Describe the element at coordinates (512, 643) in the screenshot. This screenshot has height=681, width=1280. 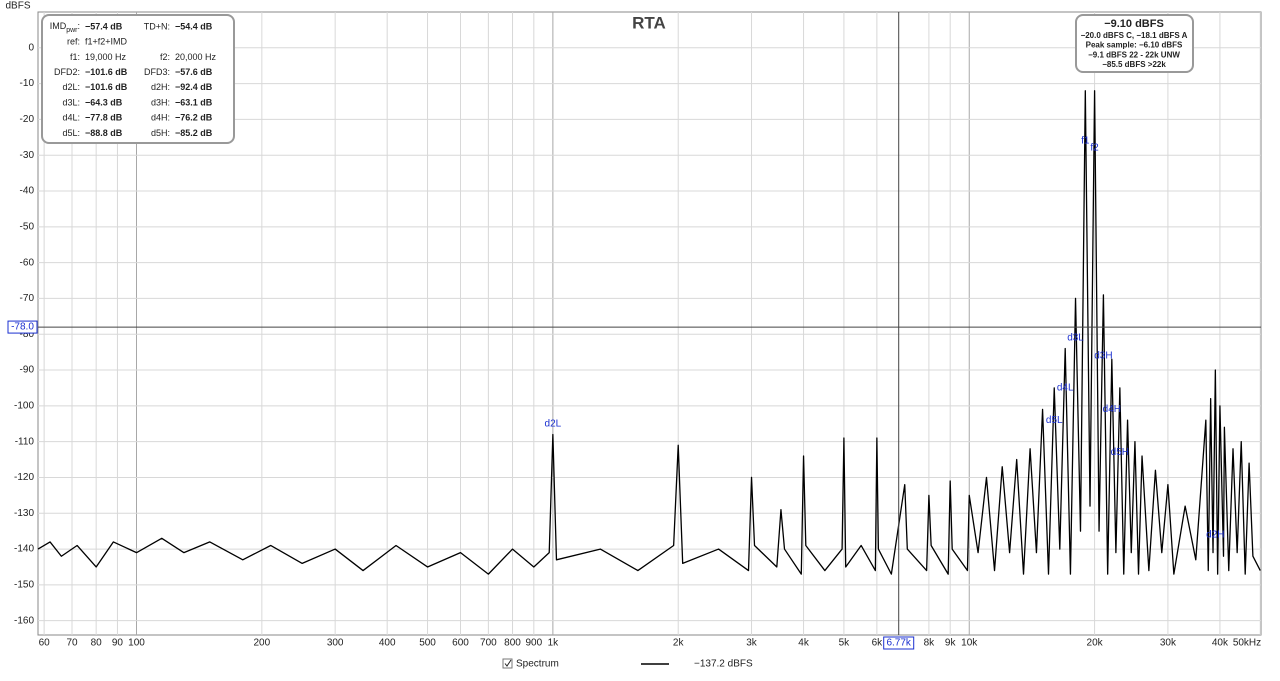
I see `x-tick-label: 800` at that location.